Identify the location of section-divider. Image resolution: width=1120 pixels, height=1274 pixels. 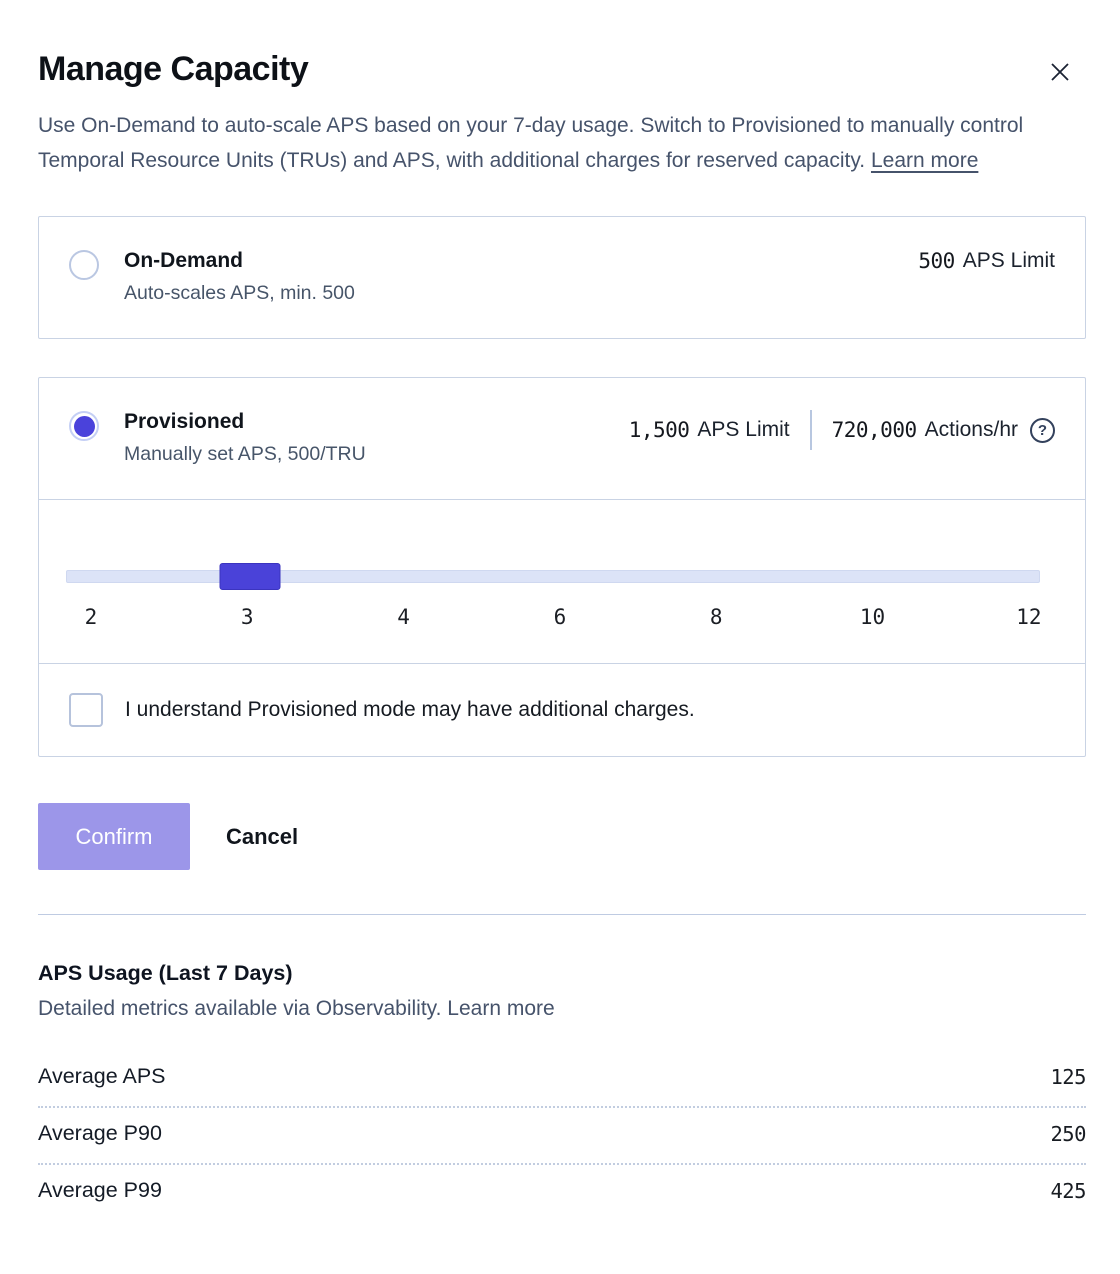
(562, 914).